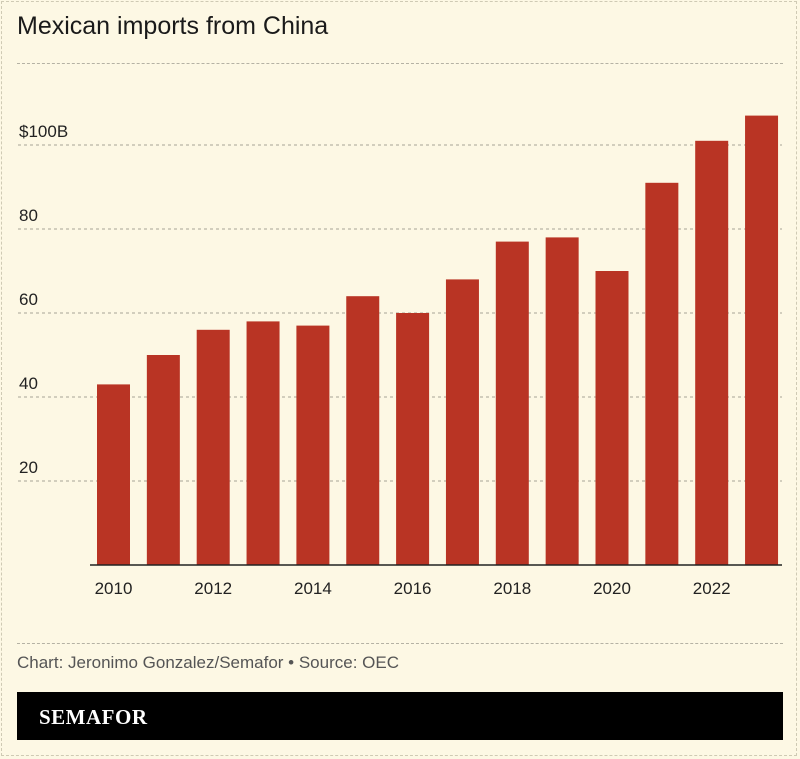  Describe the element at coordinates (400, 63) in the screenshot. I see `title-divider` at that location.